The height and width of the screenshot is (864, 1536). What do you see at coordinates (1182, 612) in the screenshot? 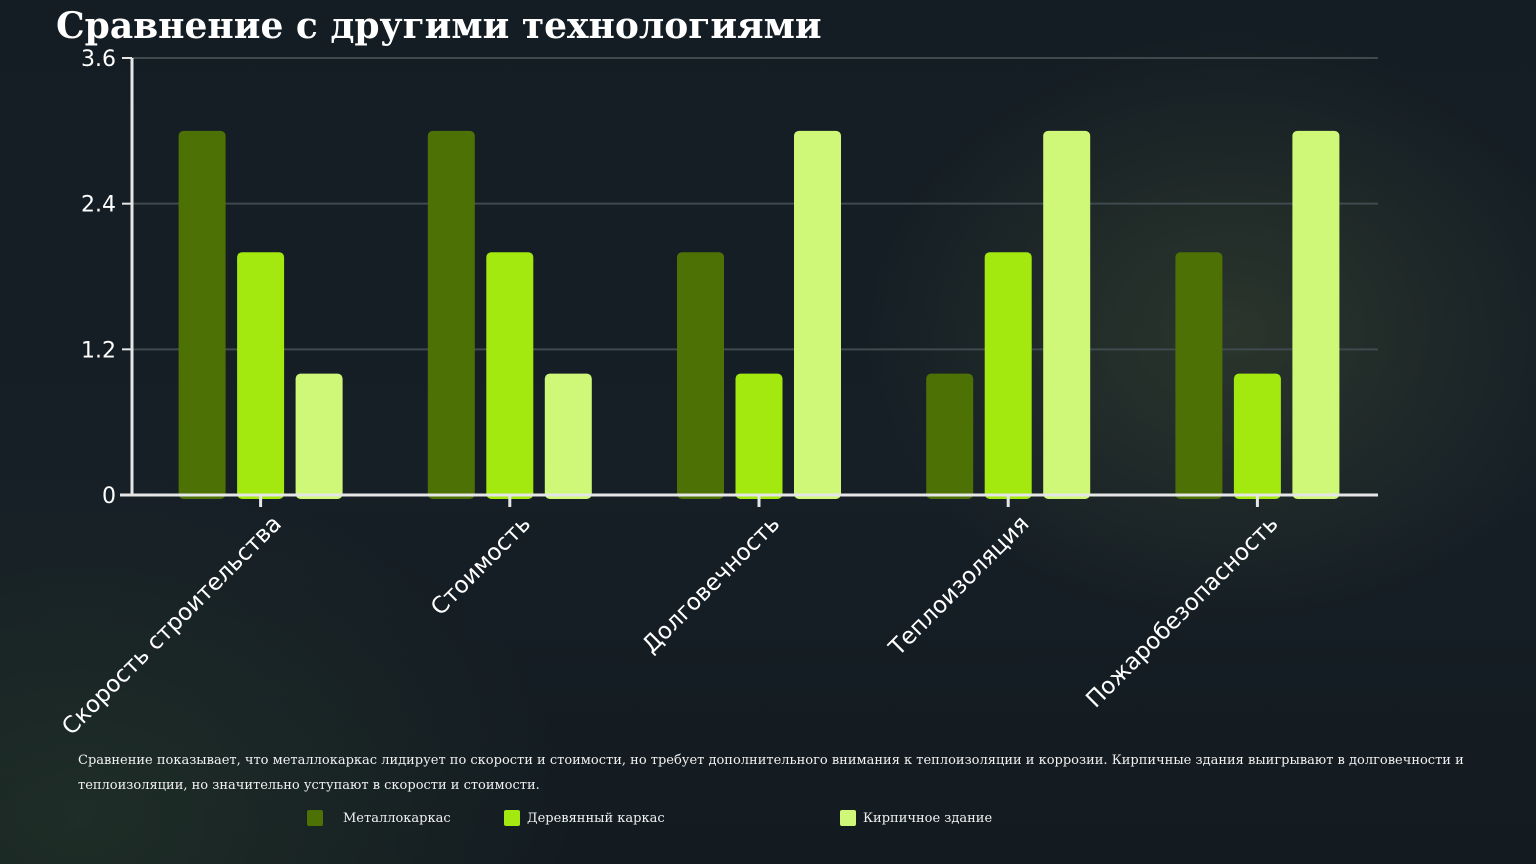
I see `x-tick-label: Пожаробезопасность` at bounding box center [1182, 612].